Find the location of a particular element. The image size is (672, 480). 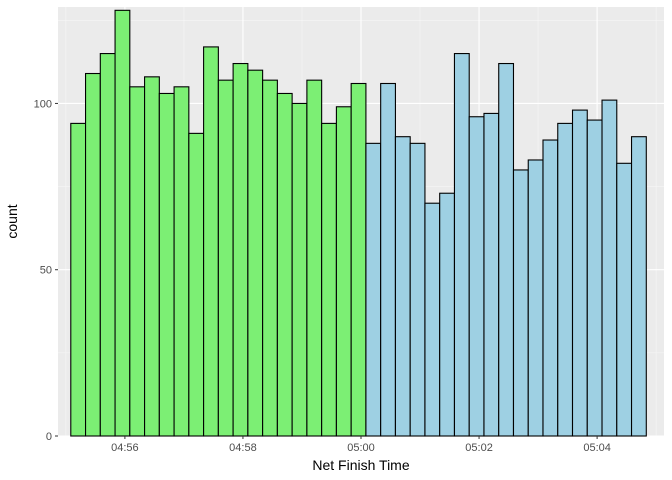

y-axis-title: count is located at coordinates (12, 221).